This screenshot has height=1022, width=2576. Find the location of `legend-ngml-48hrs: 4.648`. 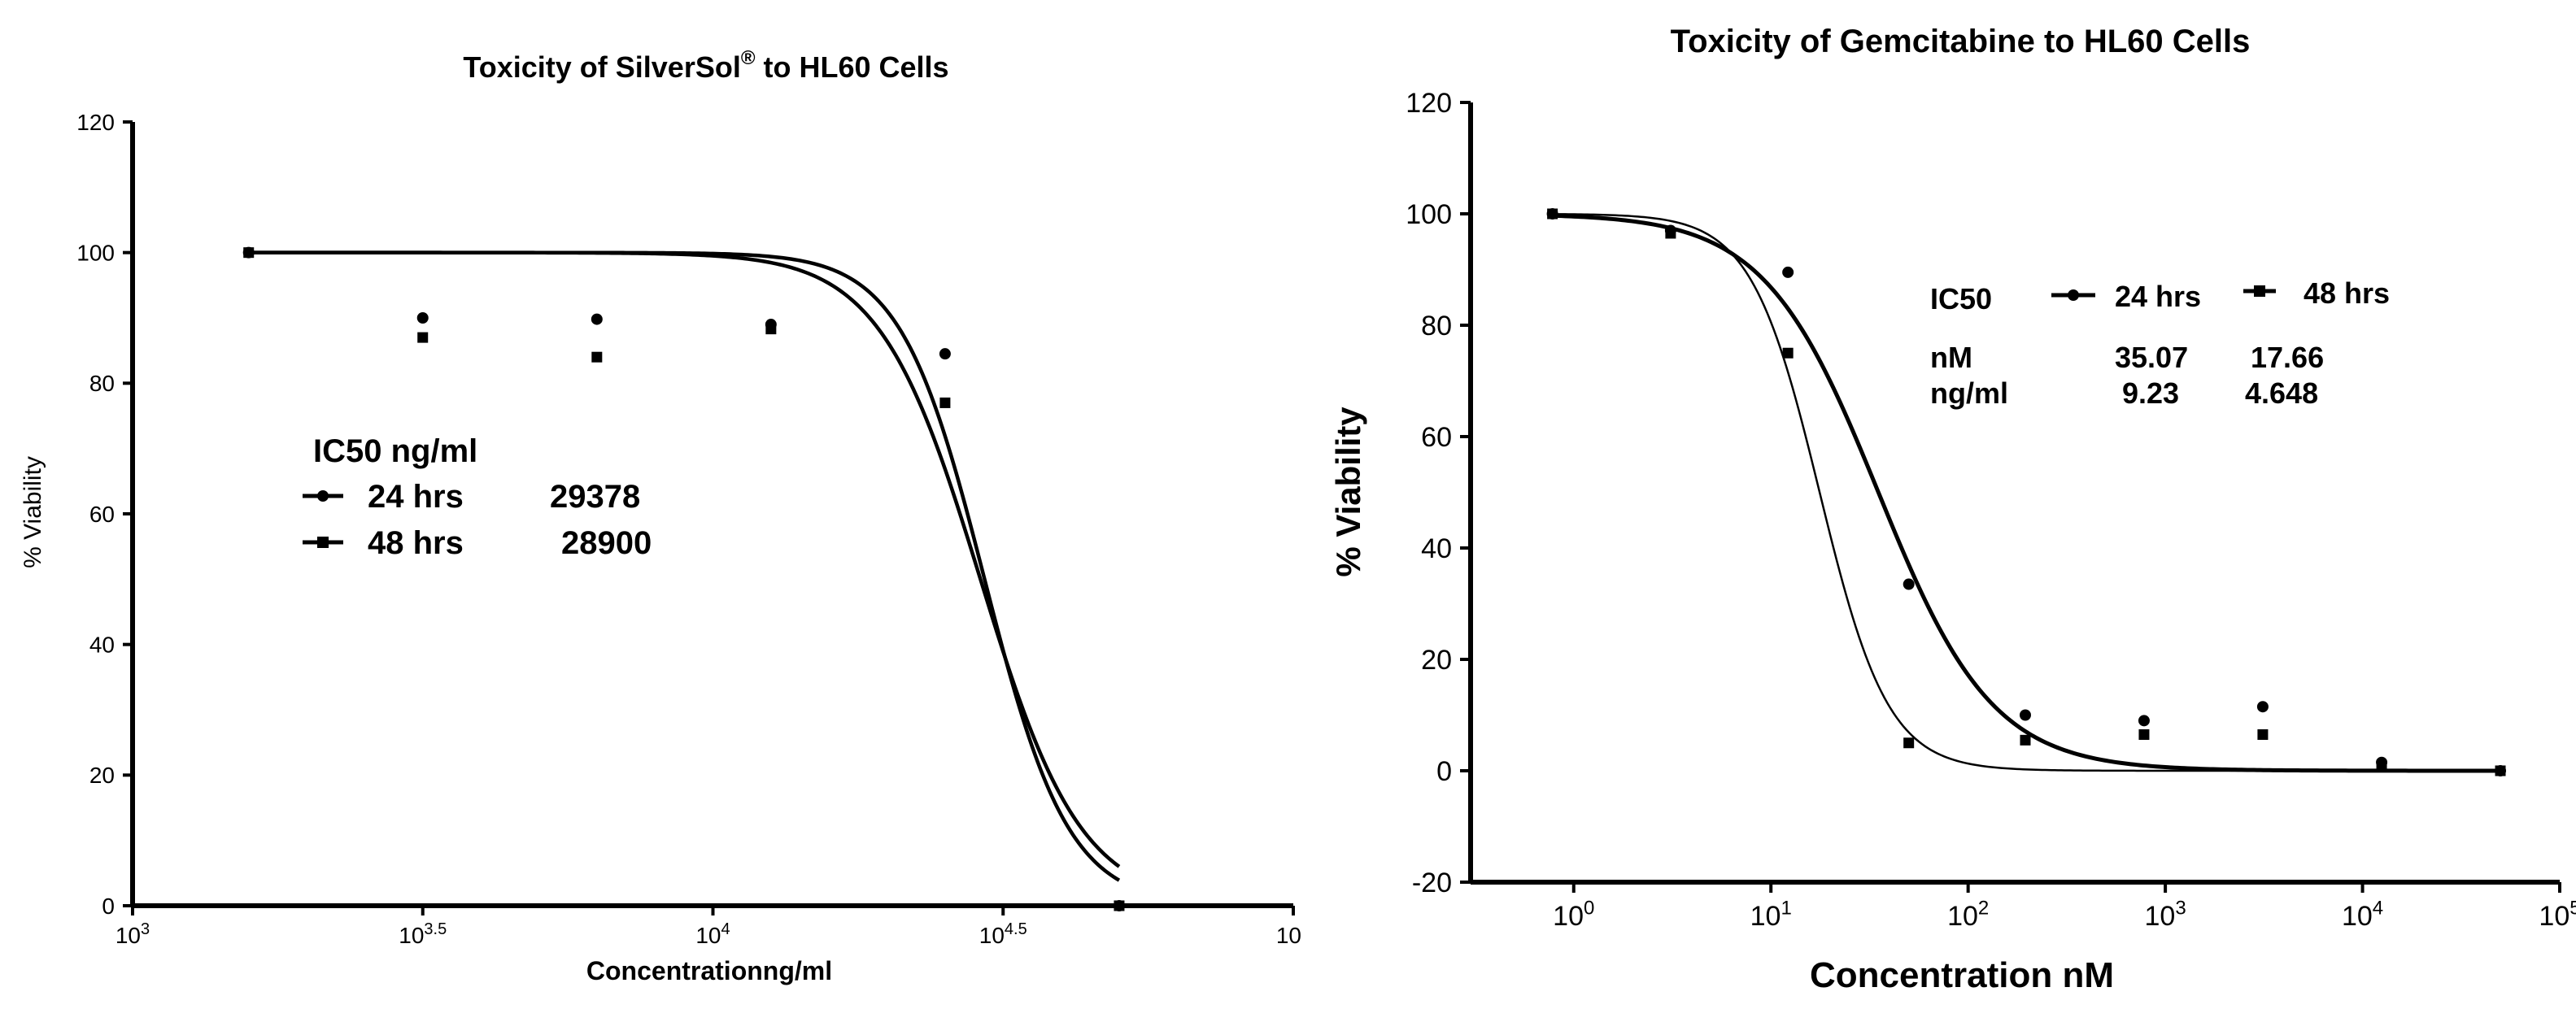

legend-ngml-48hrs: 4.648 is located at coordinates (2281, 393).